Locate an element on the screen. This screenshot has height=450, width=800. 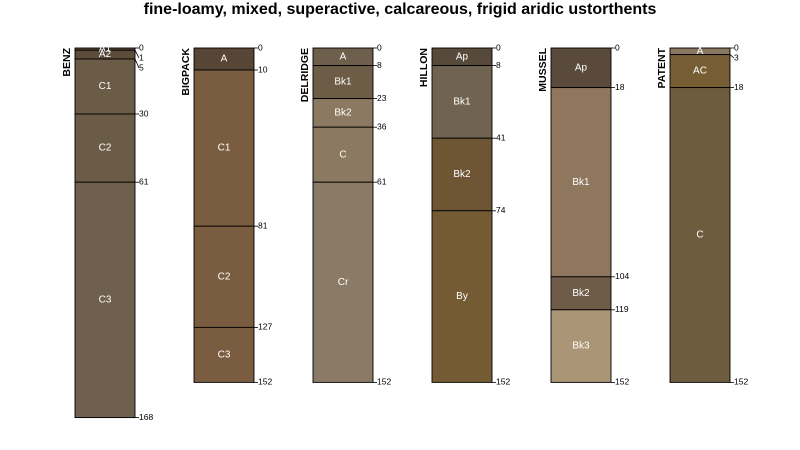
horizon-benz-c1 is located at coordinates (105, 86).